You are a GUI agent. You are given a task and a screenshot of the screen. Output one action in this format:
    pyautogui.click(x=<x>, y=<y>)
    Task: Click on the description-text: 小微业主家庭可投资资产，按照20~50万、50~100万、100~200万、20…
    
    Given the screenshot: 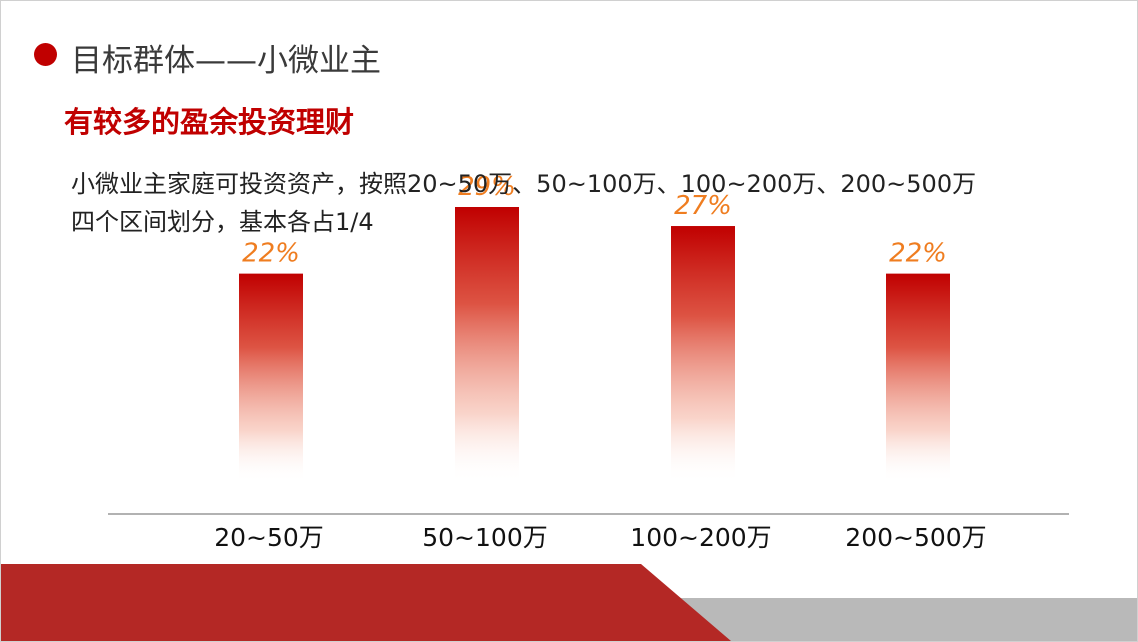 What is the action you would take?
    pyautogui.click(x=596, y=203)
    